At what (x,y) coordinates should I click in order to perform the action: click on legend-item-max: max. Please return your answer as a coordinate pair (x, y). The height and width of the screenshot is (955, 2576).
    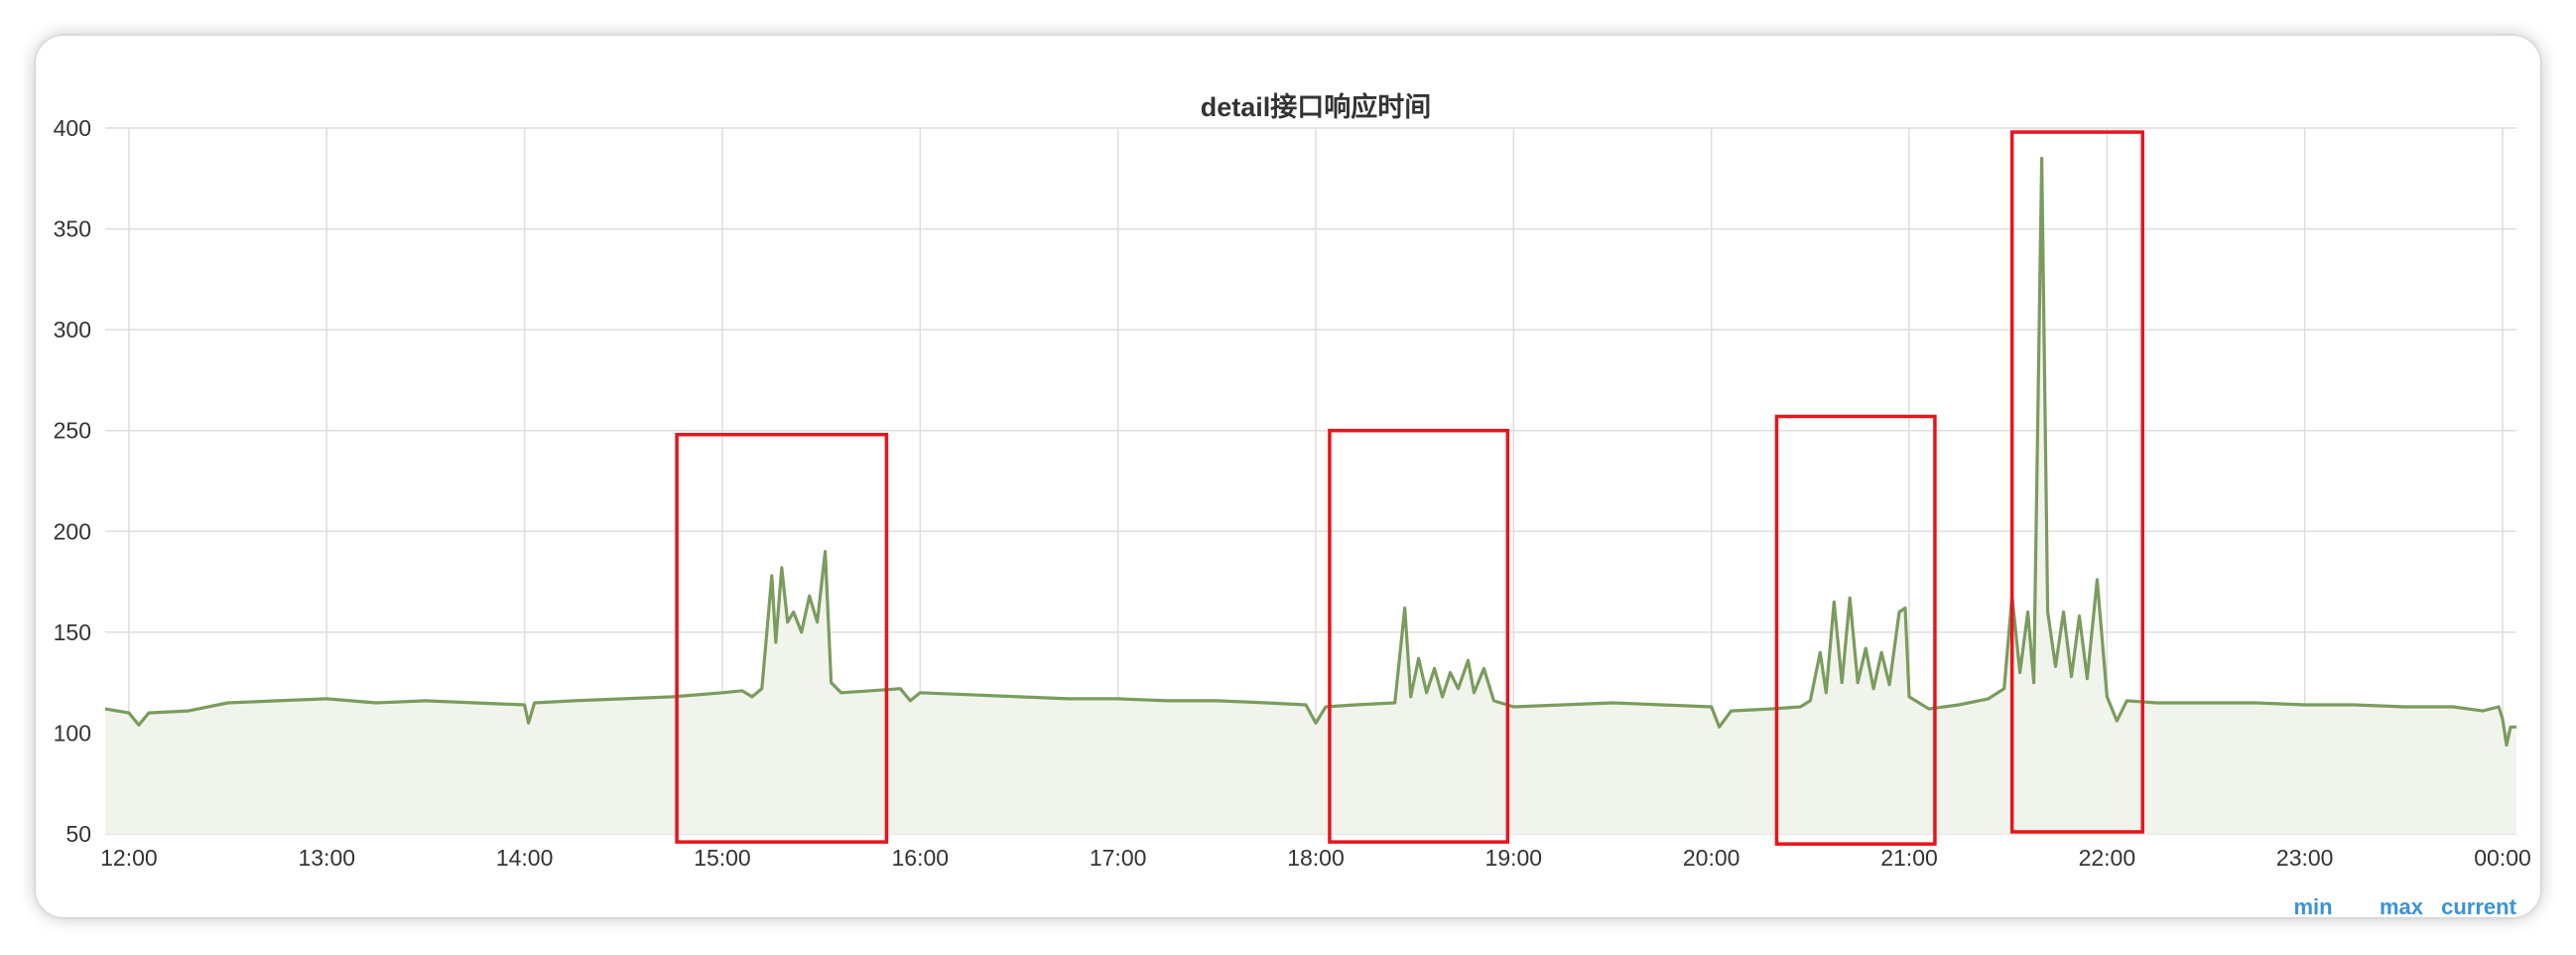
    Looking at the image, I should click on (2402, 906).